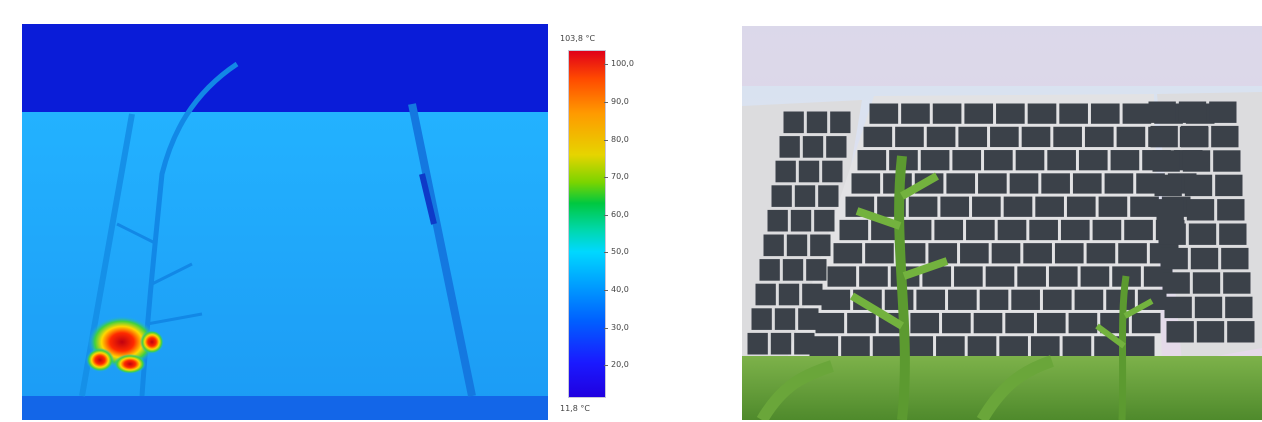  I want to click on scale-tick-label: 90,0, so click(620, 101).